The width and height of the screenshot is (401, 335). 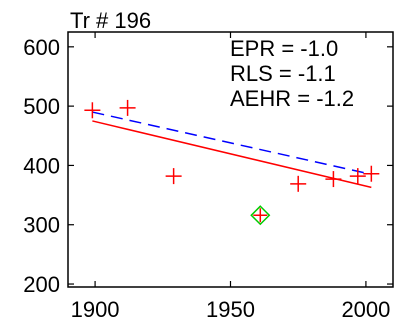 What do you see at coordinates (292, 98) in the screenshot?
I see `annotation-aehr: AEHR = -1.2` at bounding box center [292, 98].